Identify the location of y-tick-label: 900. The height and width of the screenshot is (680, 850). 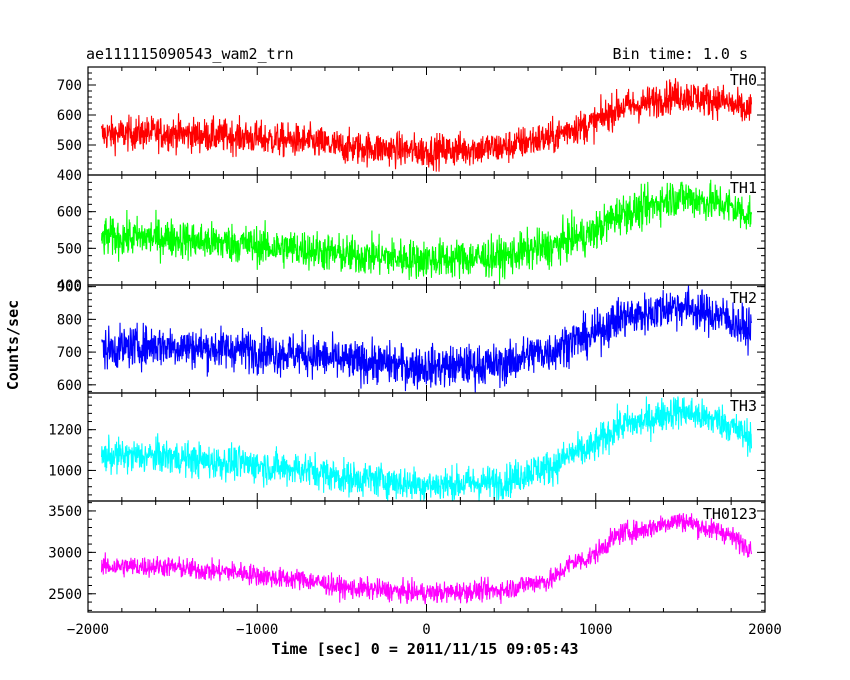
(69, 288).